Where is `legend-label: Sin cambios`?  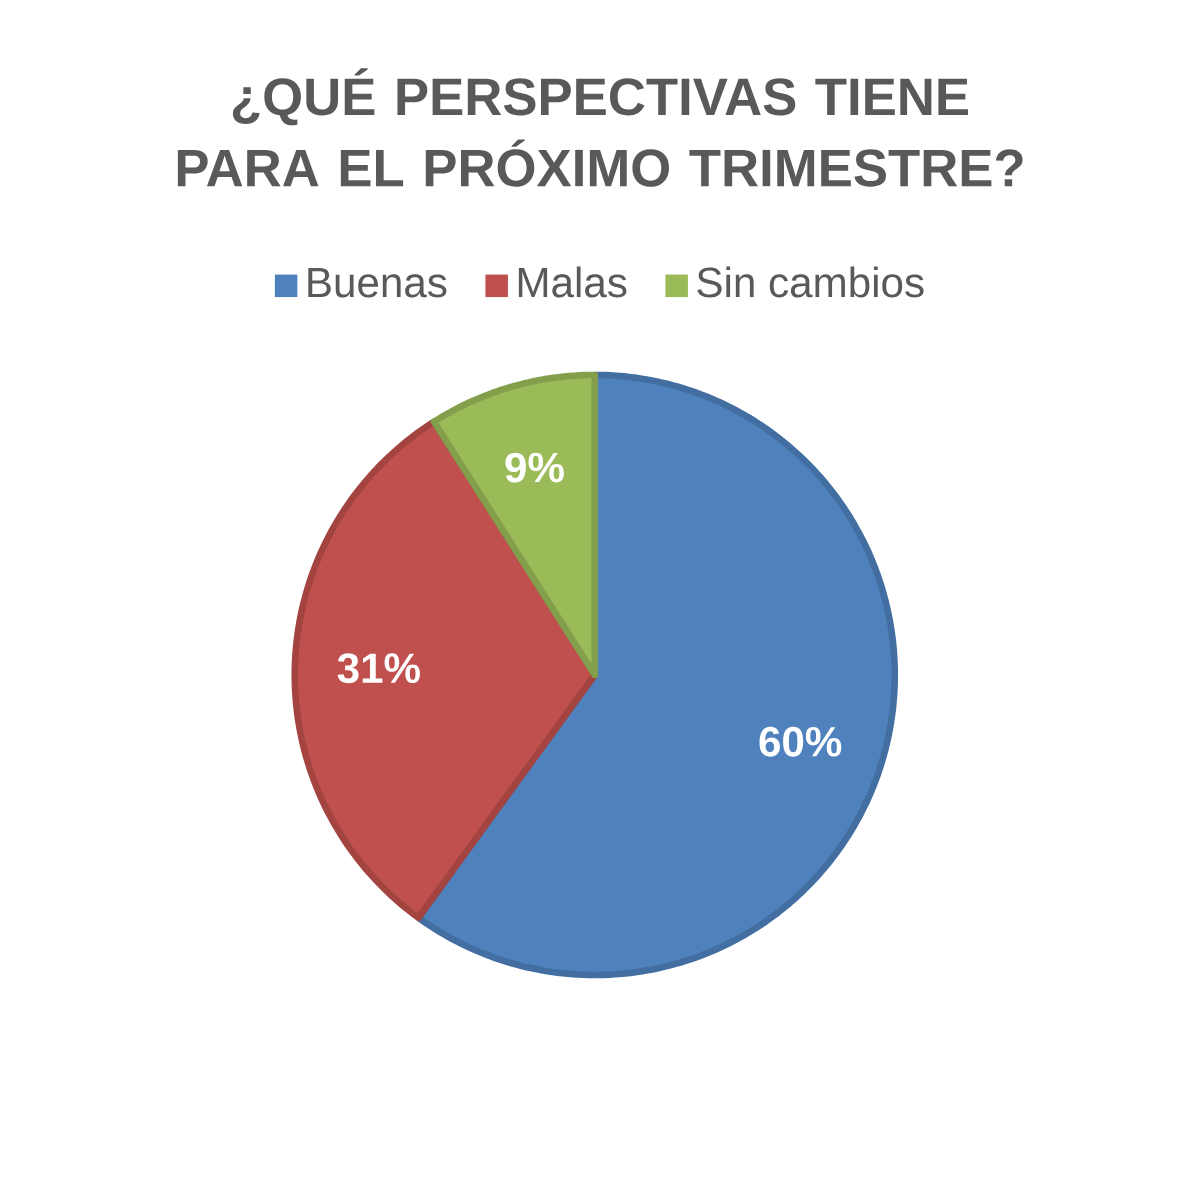
legend-label: Sin cambios is located at coordinates (810, 282).